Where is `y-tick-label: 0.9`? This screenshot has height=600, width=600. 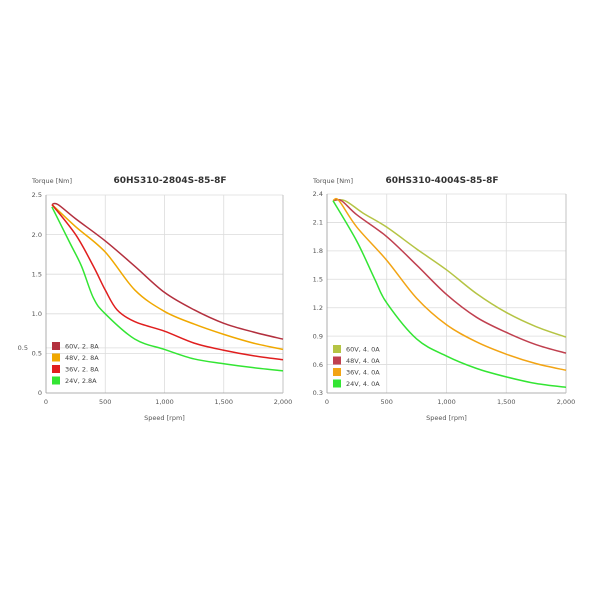 y-tick-label: 0.9 is located at coordinates (318, 336).